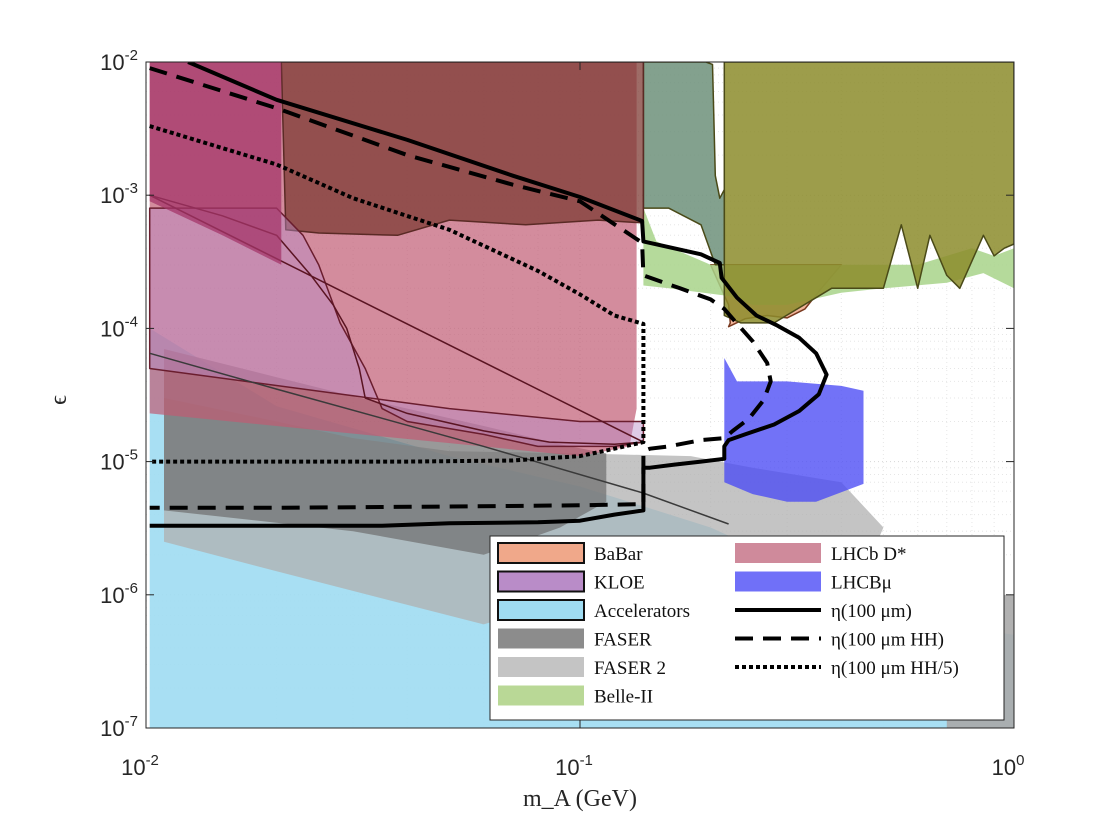 The image size is (1120, 840). I want to click on region-lhcb, so click(794, 430).